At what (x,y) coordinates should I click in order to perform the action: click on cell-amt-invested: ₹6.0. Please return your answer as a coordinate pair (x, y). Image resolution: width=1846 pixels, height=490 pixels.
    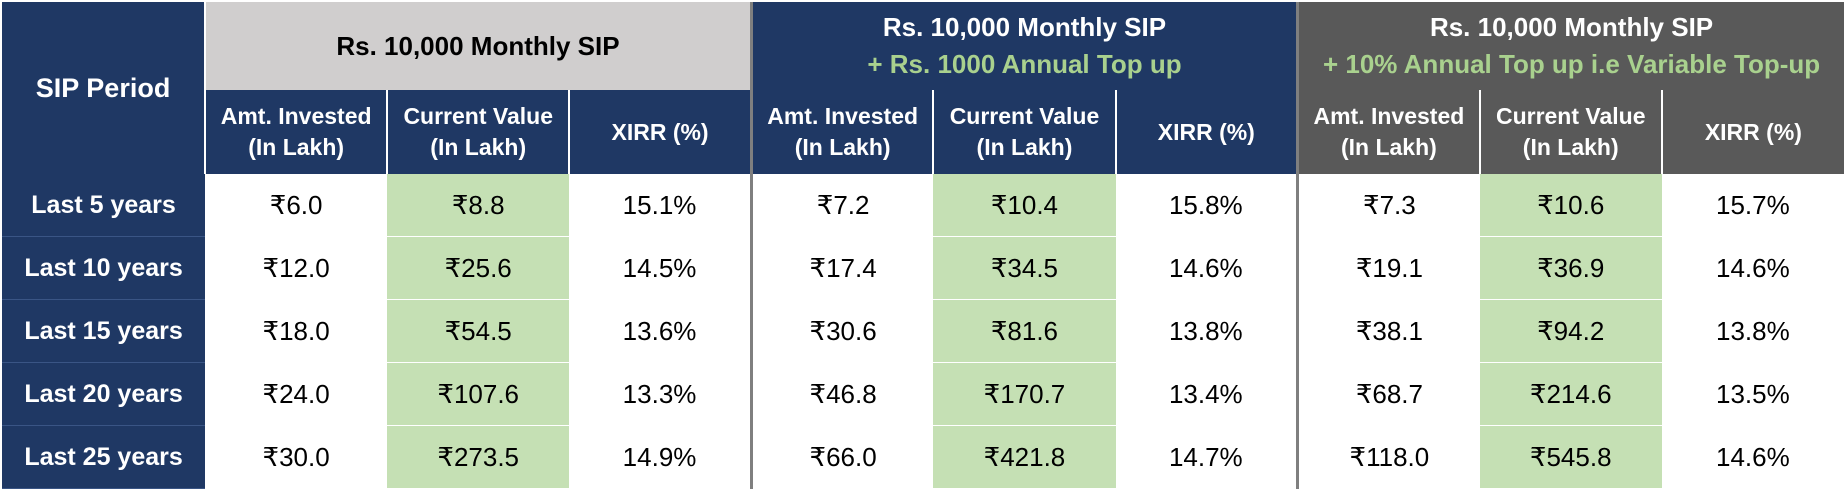
    Looking at the image, I should click on (296, 205).